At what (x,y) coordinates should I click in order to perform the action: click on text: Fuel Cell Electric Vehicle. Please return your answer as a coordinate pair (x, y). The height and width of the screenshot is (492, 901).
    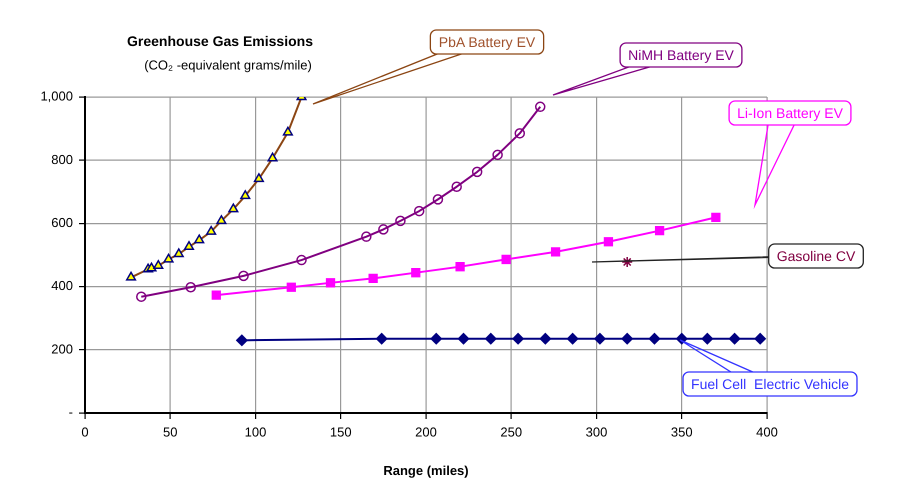
    Looking at the image, I should click on (770, 384).